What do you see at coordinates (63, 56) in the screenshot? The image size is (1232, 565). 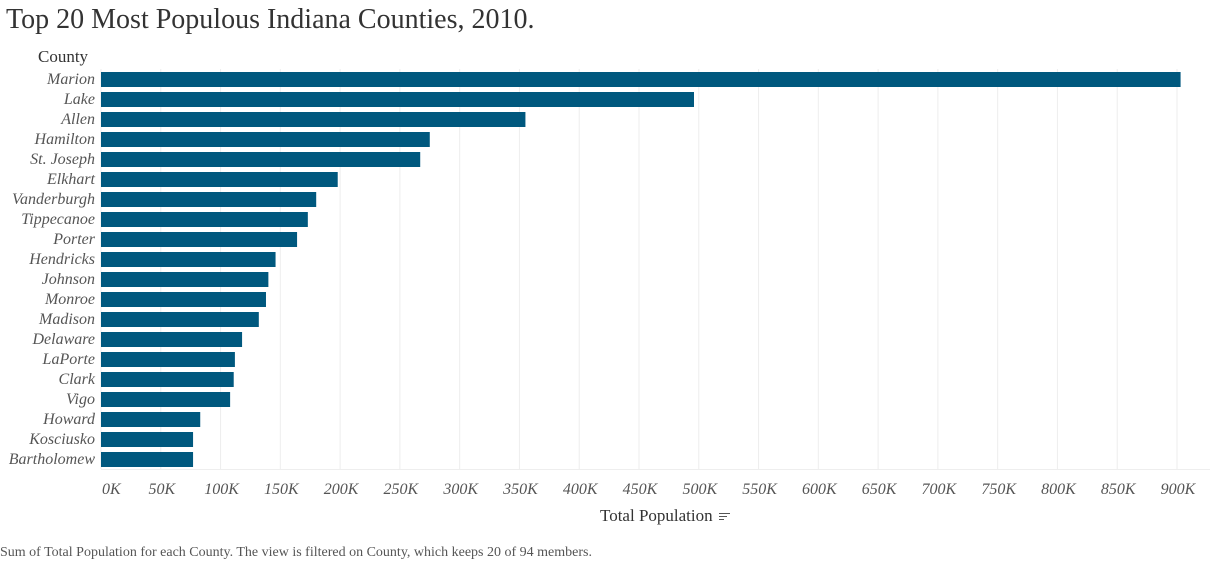 I see `row-header-county: County` at bounding box center [63, 56].